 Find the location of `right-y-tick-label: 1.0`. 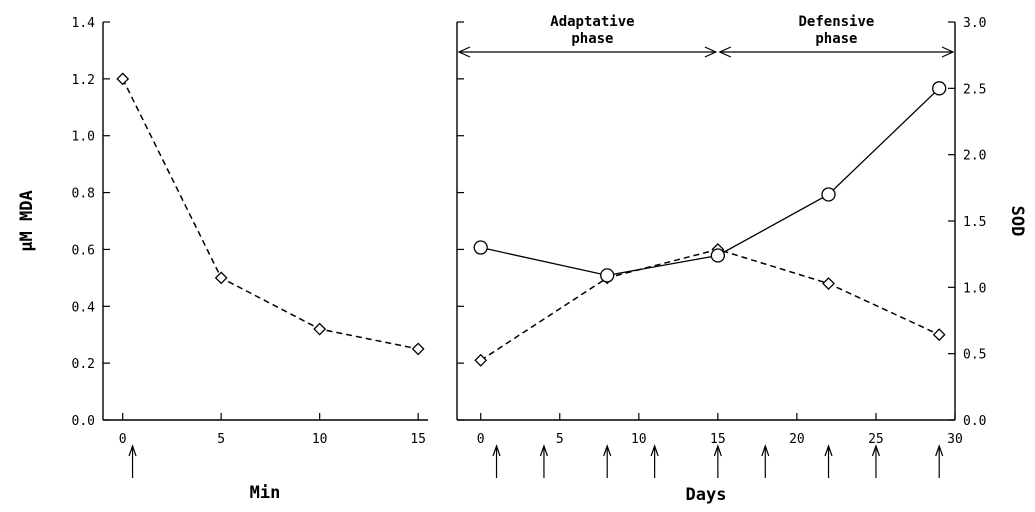

right-y-tick-label: 1.0 is located at coordinates (974, 288).